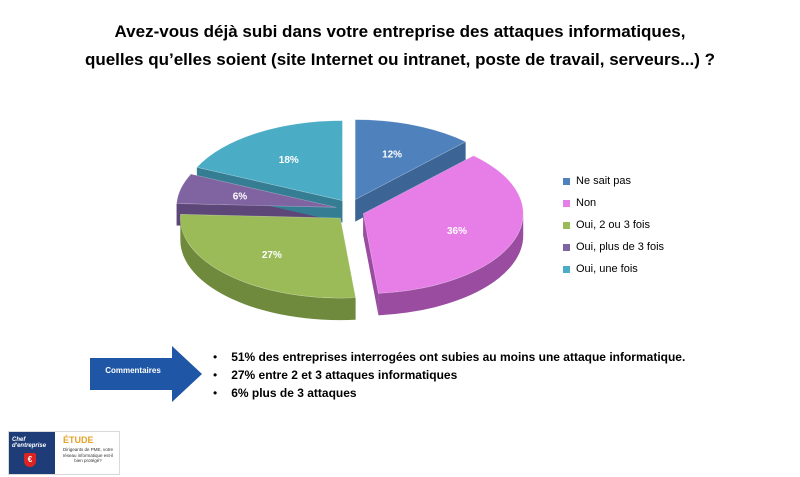  I want to click on data-label: 6%, so click(240, 197).